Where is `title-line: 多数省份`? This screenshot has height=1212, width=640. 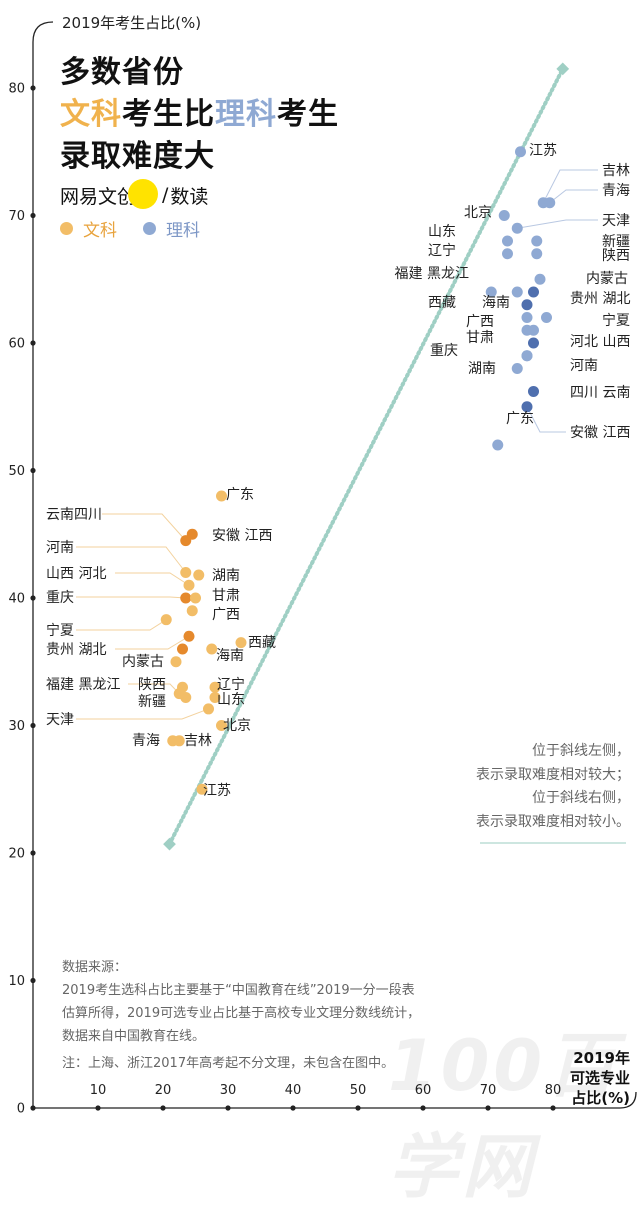 title-line: 多数省份 is located at coordinates (199, 73).